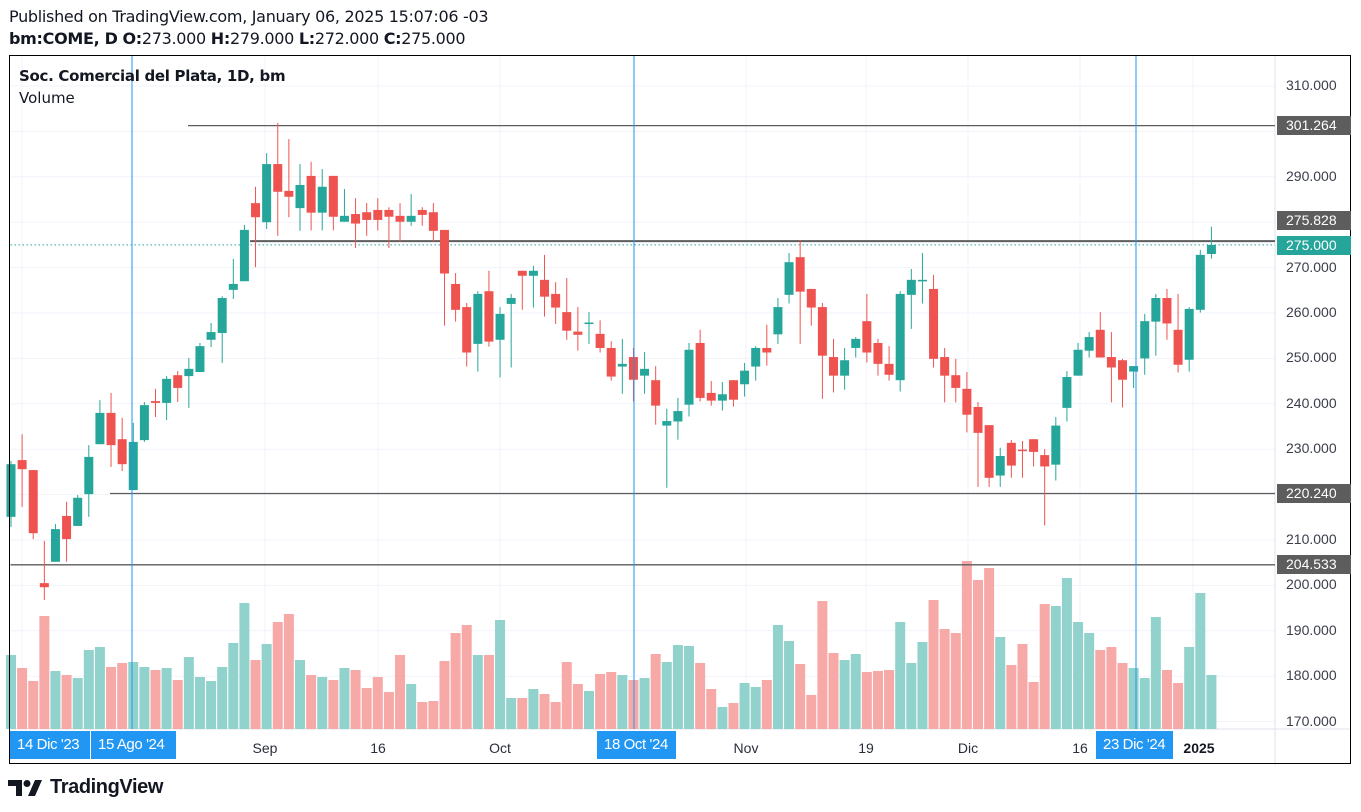 This screenshot has width=1361, height=812. I want to click on tradingview-logo: TradingView, so click(85, 787).